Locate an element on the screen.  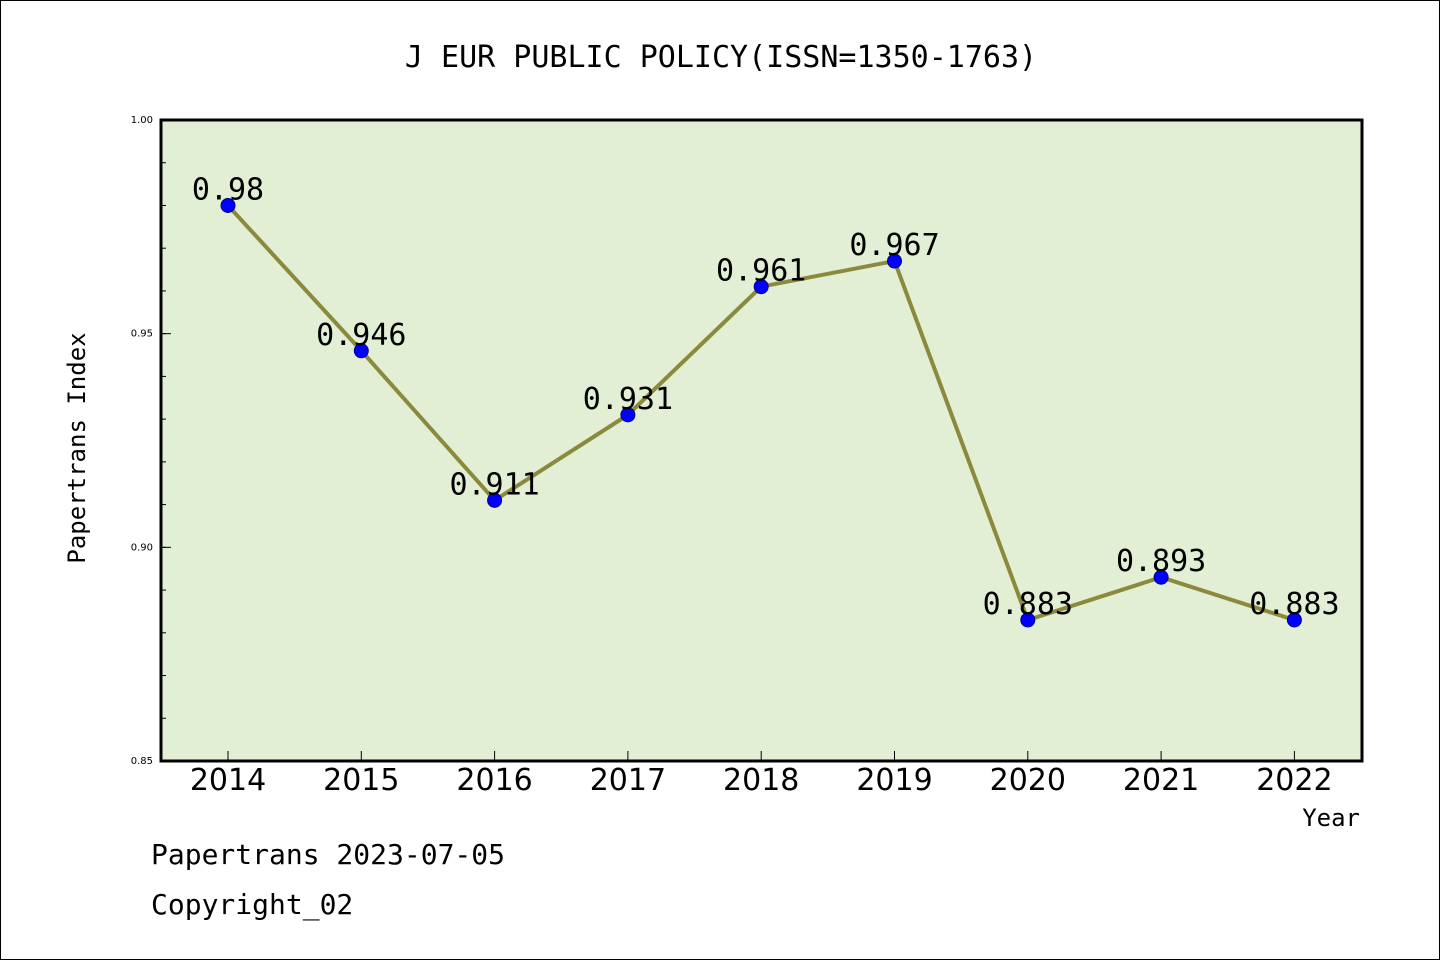
footer-date: Papertrans 2023-07-05 is located at coordinates (328, 854).